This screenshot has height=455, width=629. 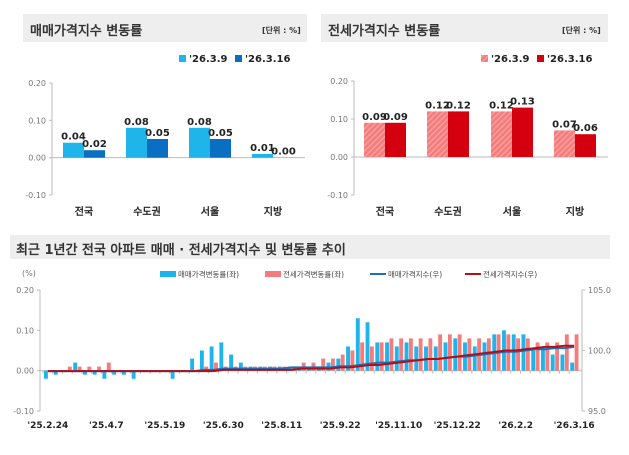 I want to click on category-label: 지방, so click(x=575, y=211).